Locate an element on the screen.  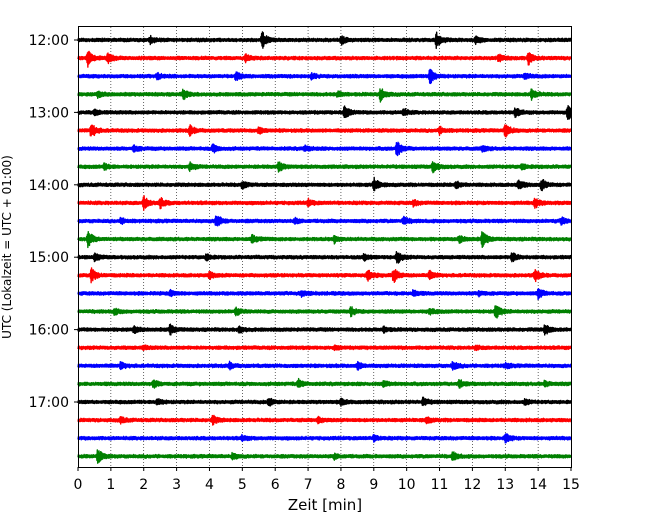
y-tick-label: 17:00 is located at coordinates (49, 403).